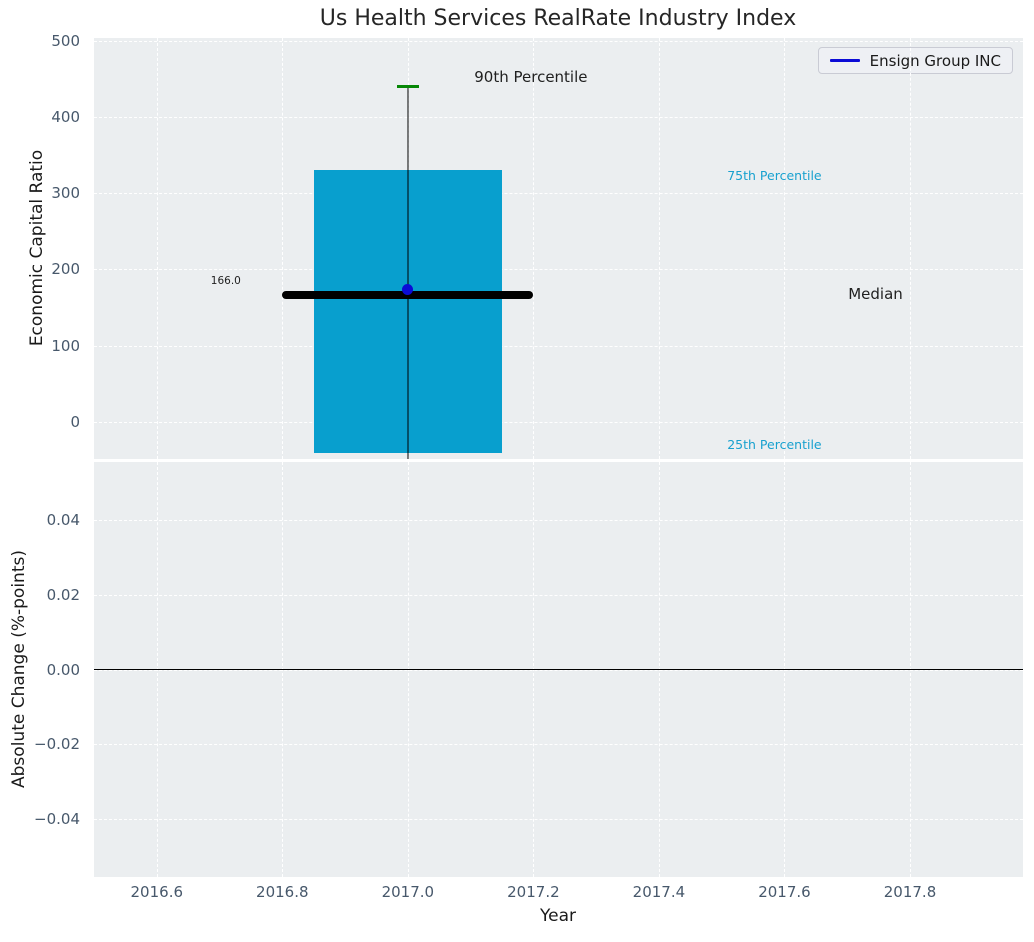 The width and height of the screenshot is (1034, 942). What do you see at coordinates (65, 116) in the screenshot?
I see `y-tick-label-top: 400` at bounding box center [65, 116].